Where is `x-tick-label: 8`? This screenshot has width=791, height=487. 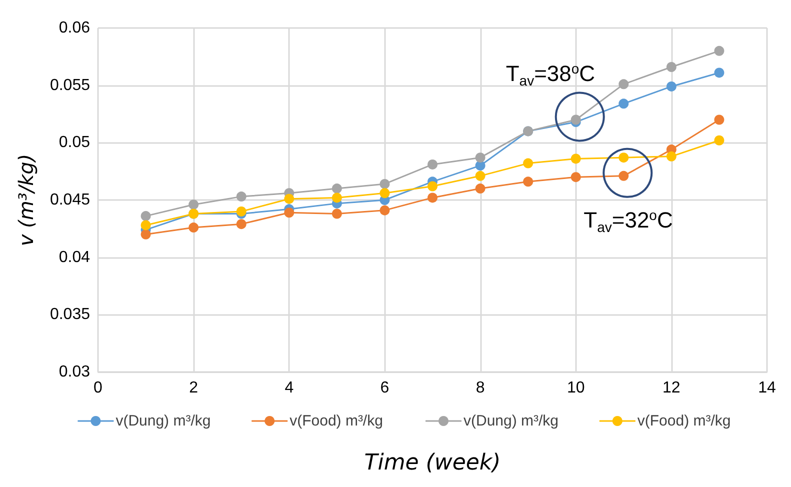 x-tick-label: 8 is located at coordinates (480, 388).